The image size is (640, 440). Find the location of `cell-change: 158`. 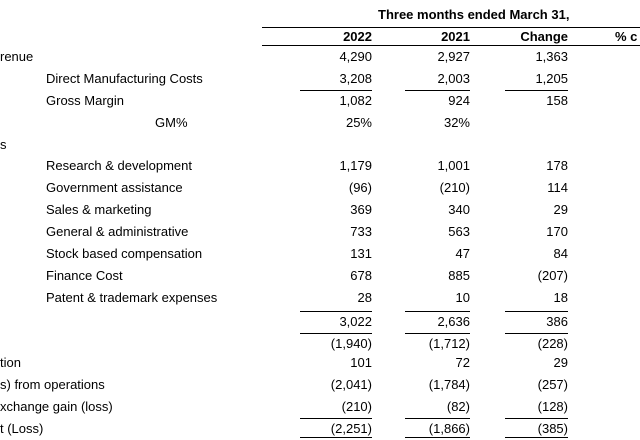

cell-change: 158 is located at coordinates (557, 100).